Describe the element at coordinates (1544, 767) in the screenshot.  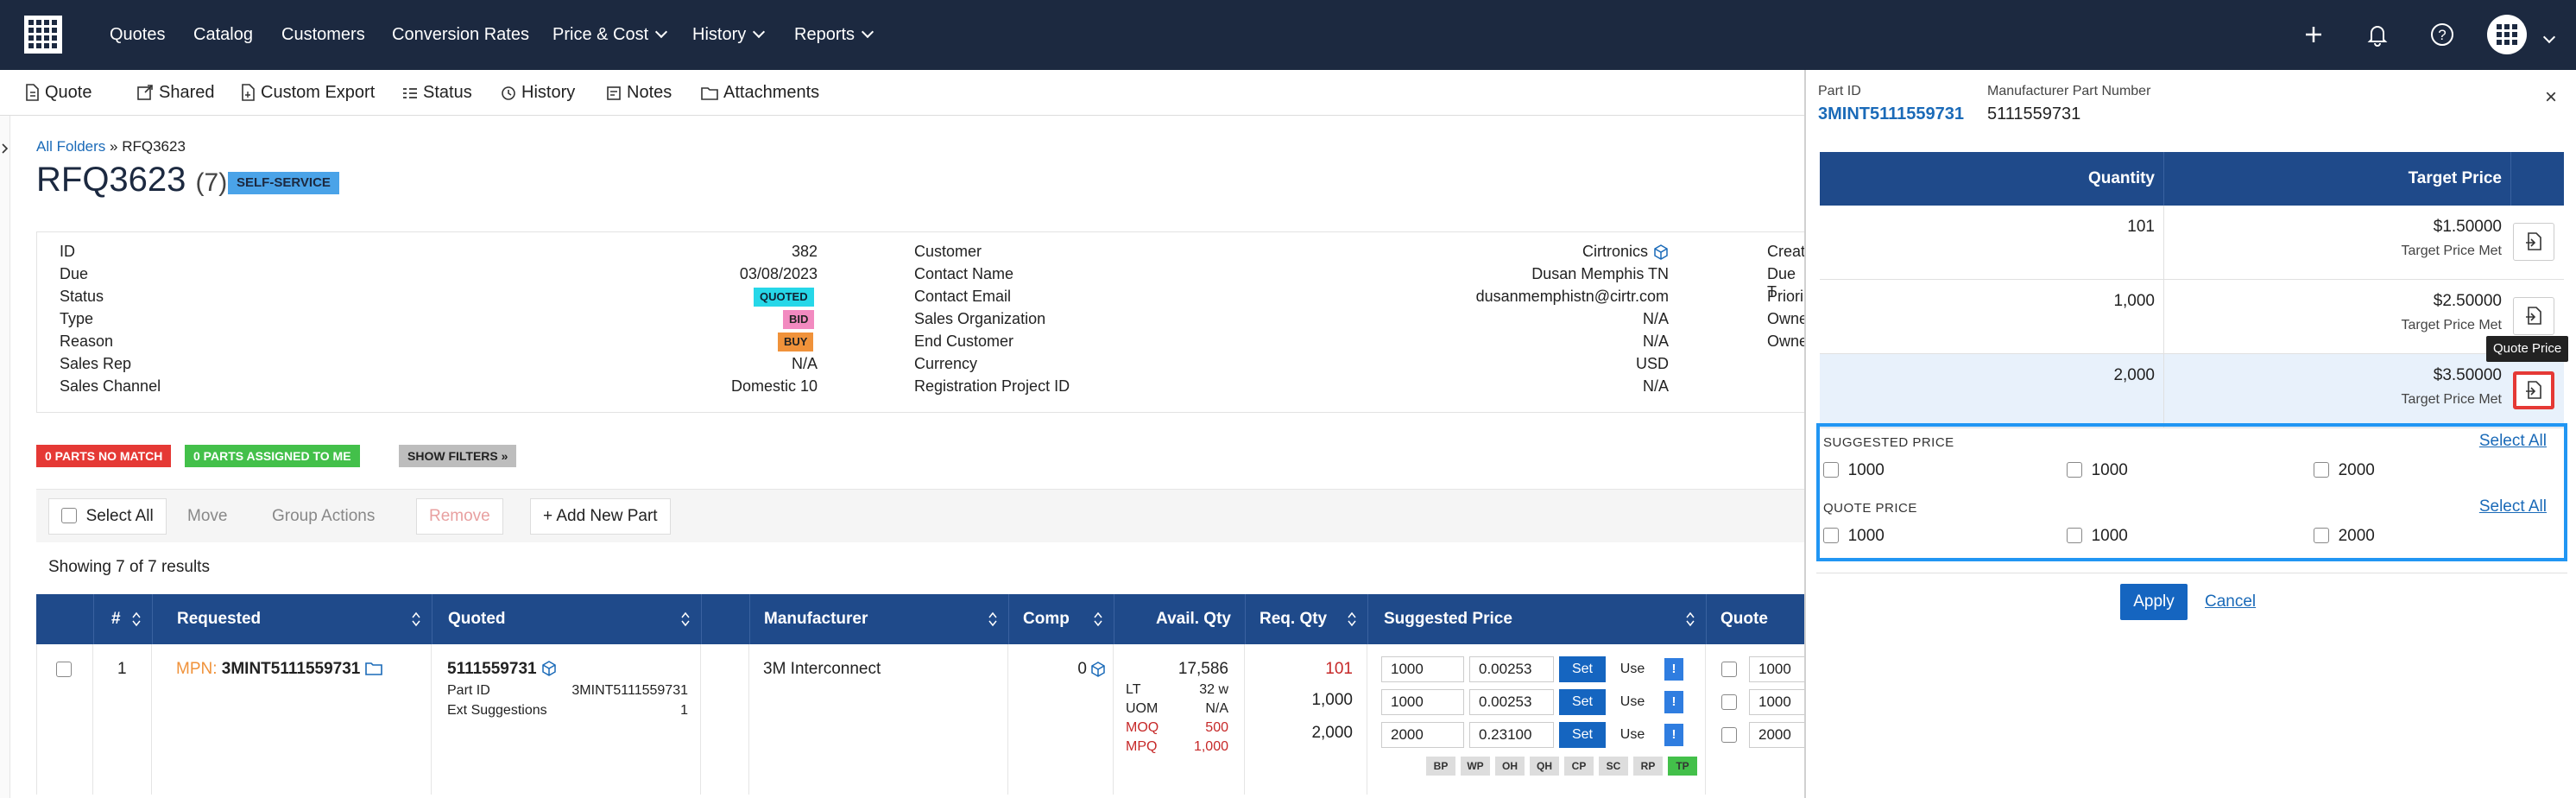
I see `tag-qh: QH` at that location.